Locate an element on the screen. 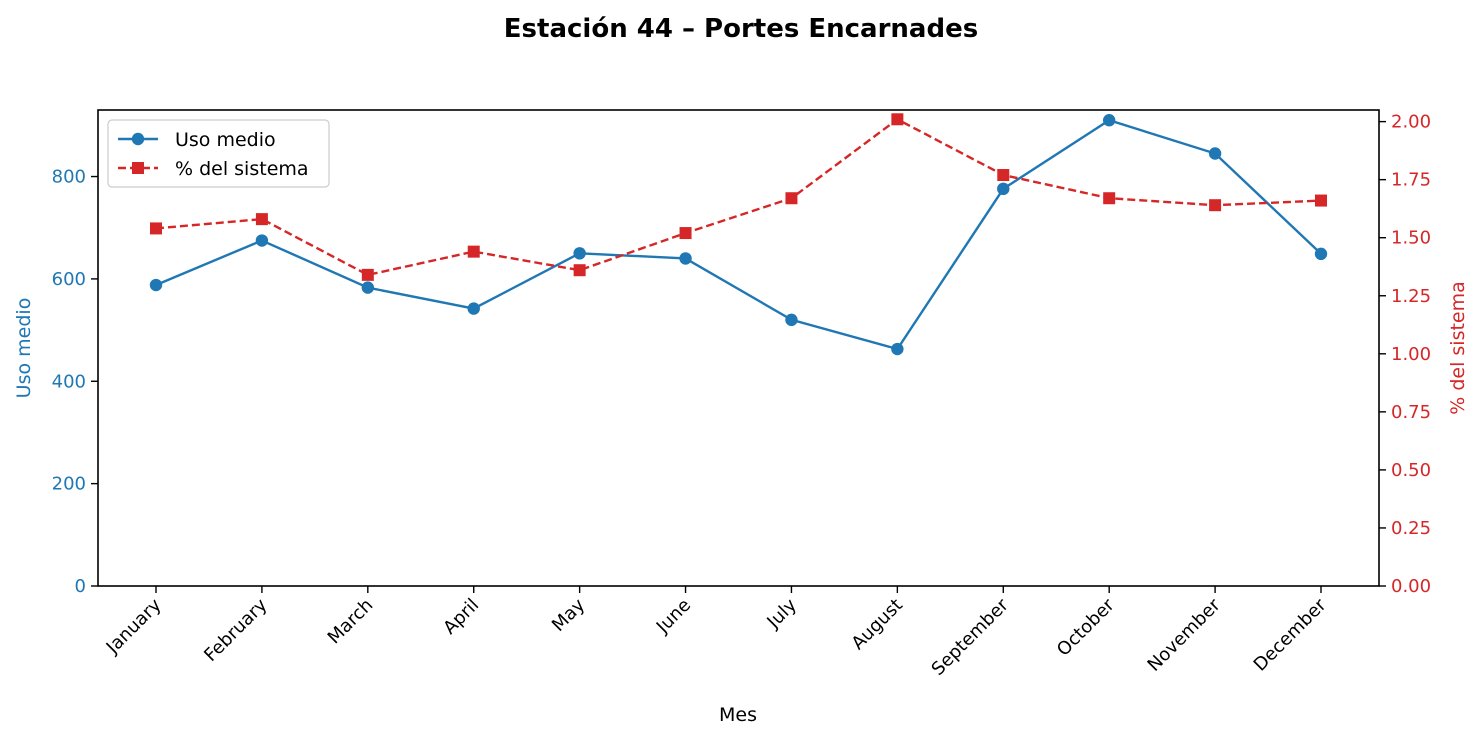  x-axis-label: Mes is located at coordinates (738, 715).